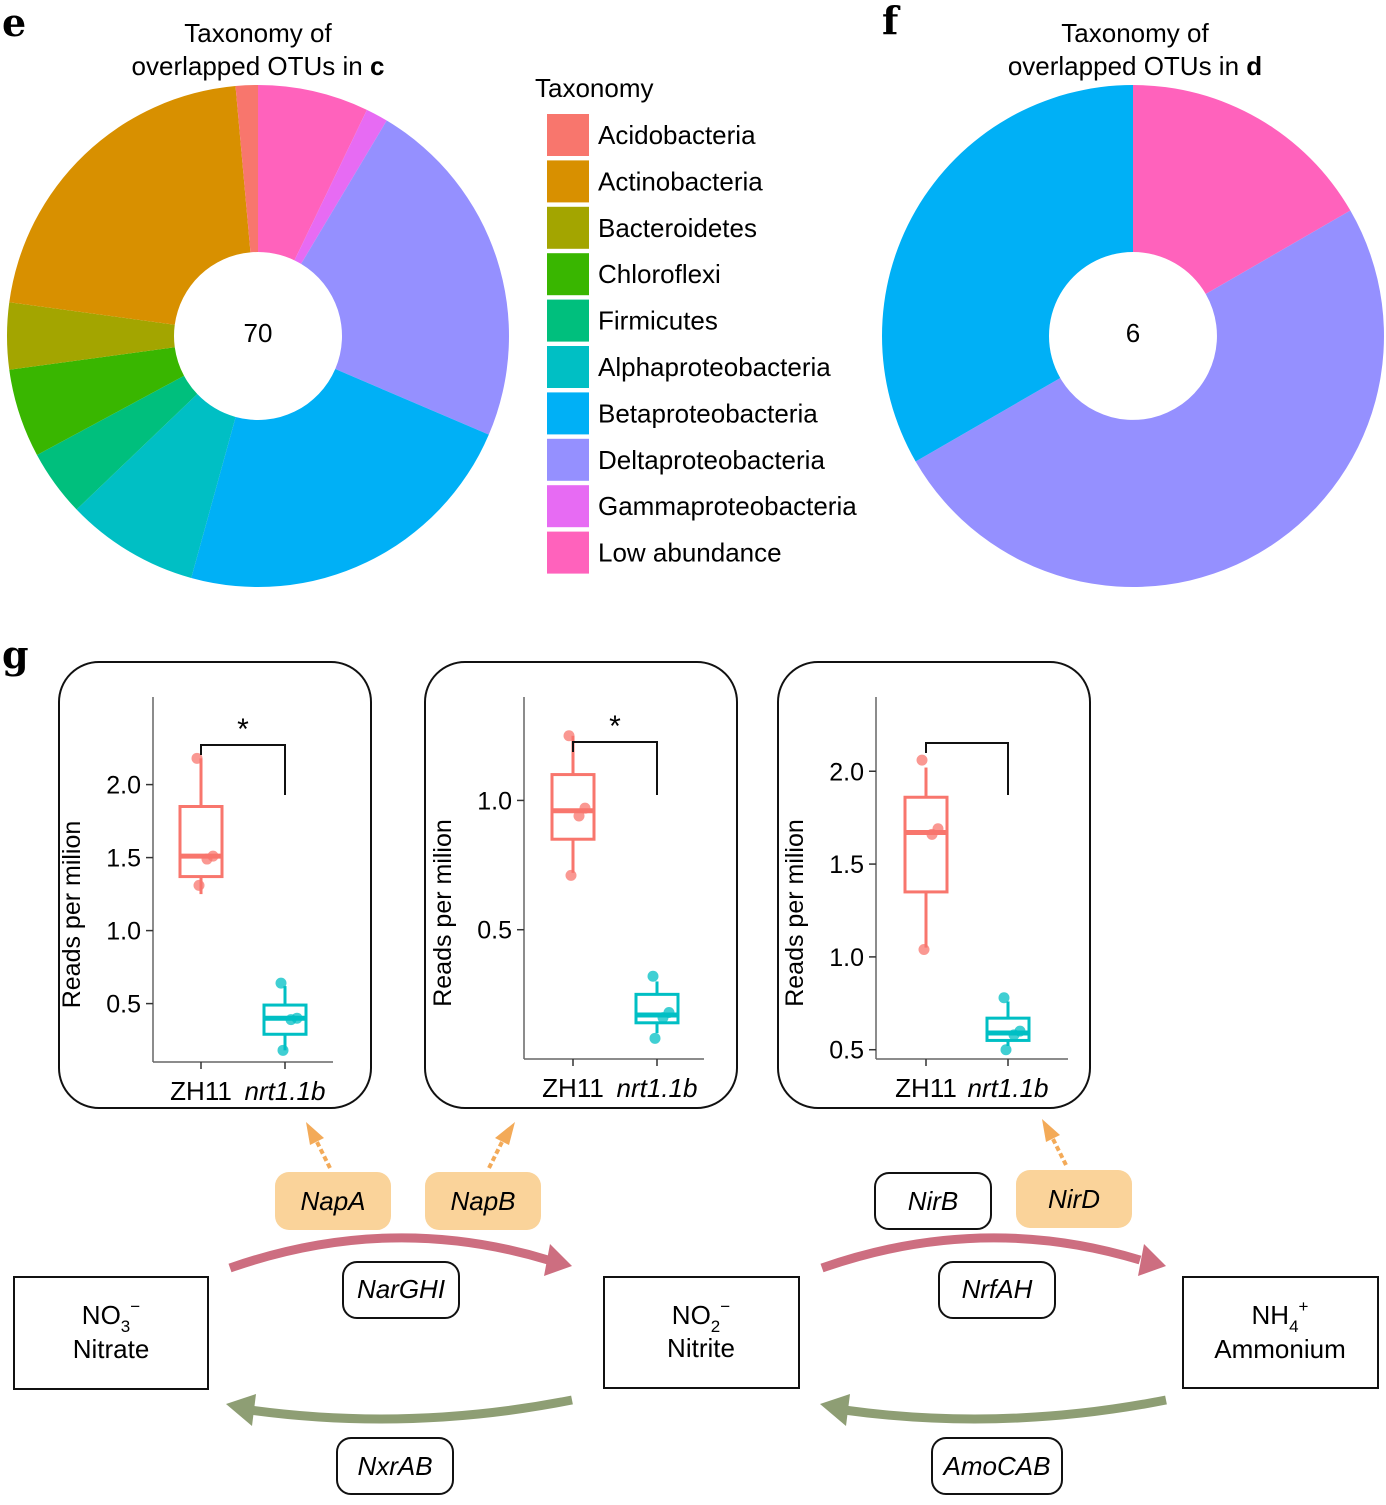 This screenshot has width=1386, height=1505. What do you see at coordinates (891, 21) in the screenshot?
I see `panel-letter-f: f` at bounding box center [891, 21].